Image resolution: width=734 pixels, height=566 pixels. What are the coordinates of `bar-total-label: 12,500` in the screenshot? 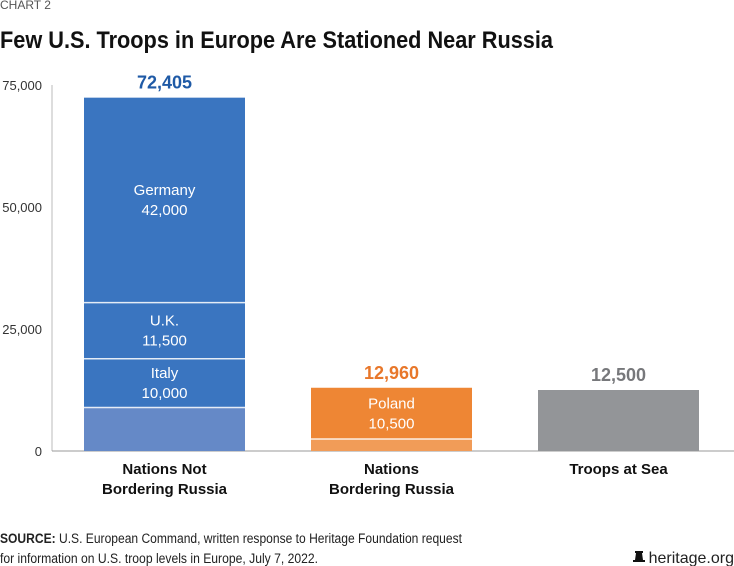 It's located at (618, 375).